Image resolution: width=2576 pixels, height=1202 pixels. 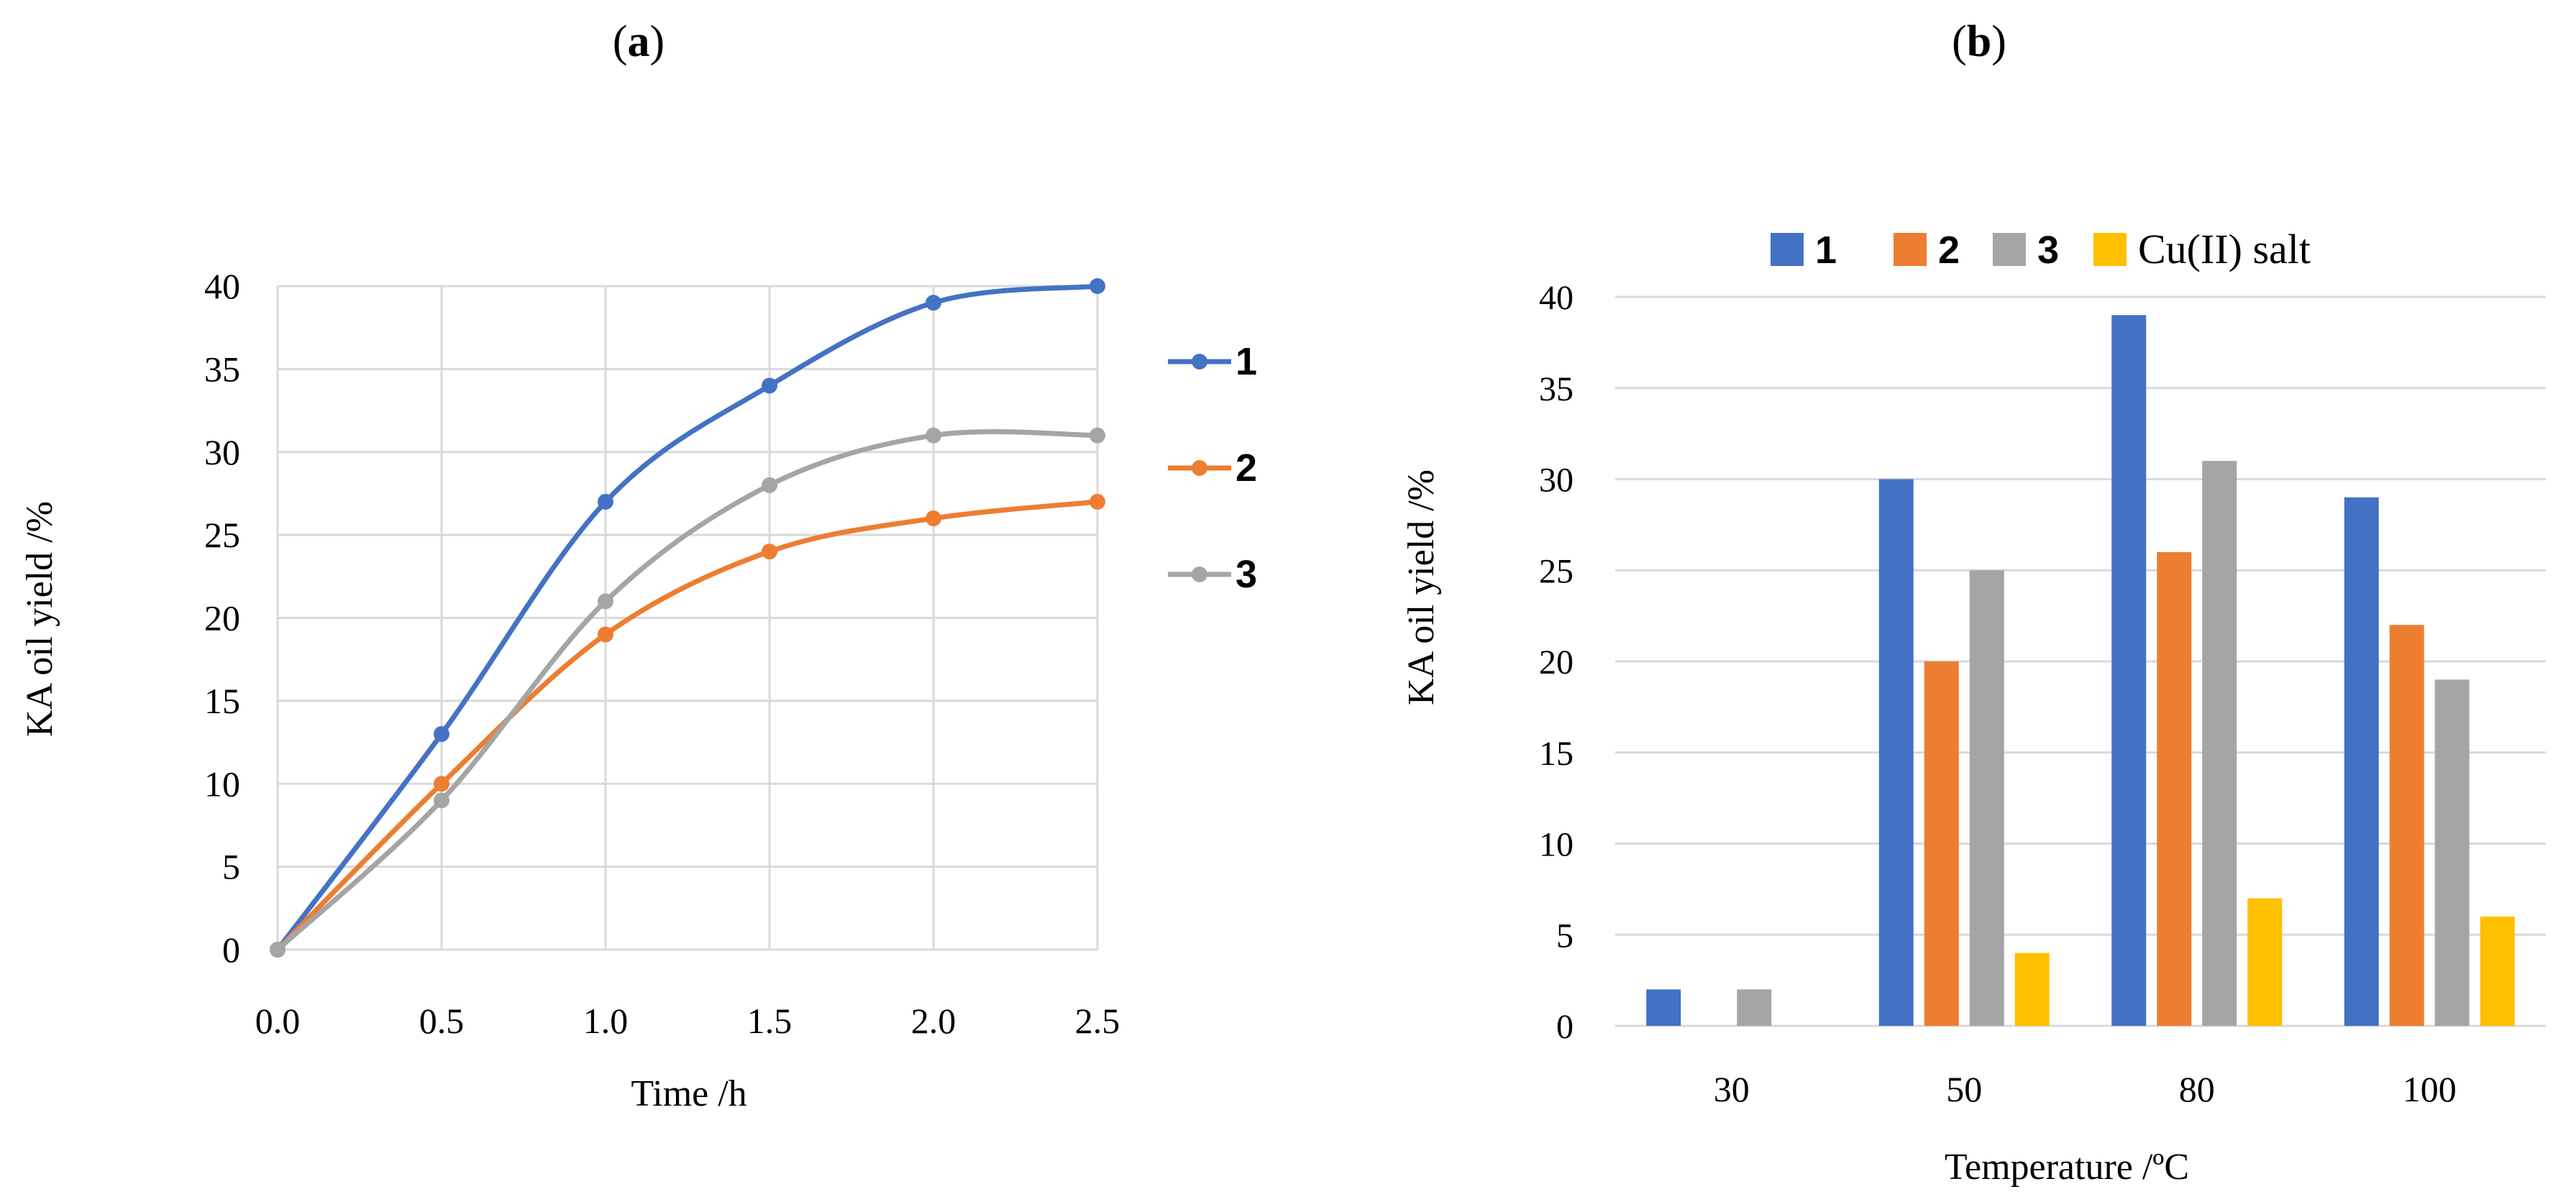 What do you see at coordinates (2224, 249) in the screenshot?
I see `b-legend-label: Cu(II) salt` at bounding box center [2224, 249].